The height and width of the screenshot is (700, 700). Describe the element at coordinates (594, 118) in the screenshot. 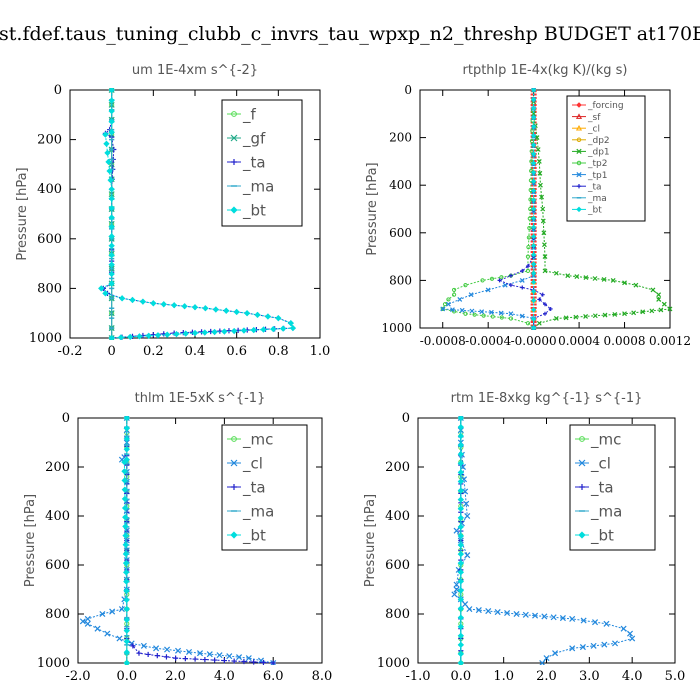

I see `legend-entry: _sf` at that location.